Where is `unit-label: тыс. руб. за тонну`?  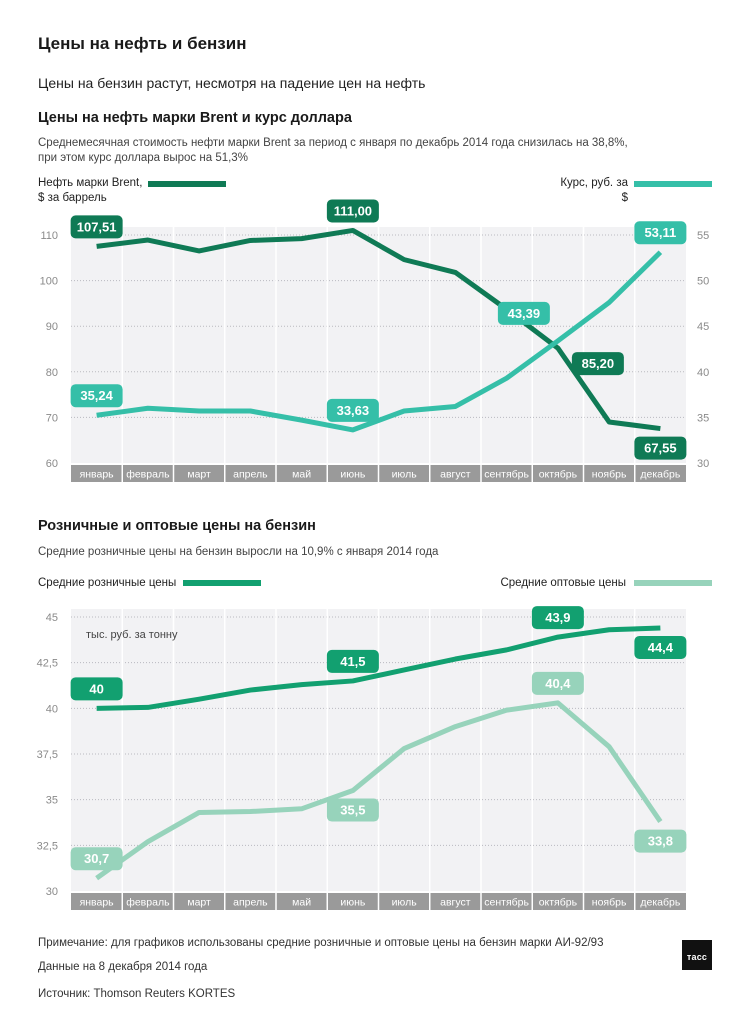 unit-label: тыс. руб. за тонну is located at coordinates (132, 635).